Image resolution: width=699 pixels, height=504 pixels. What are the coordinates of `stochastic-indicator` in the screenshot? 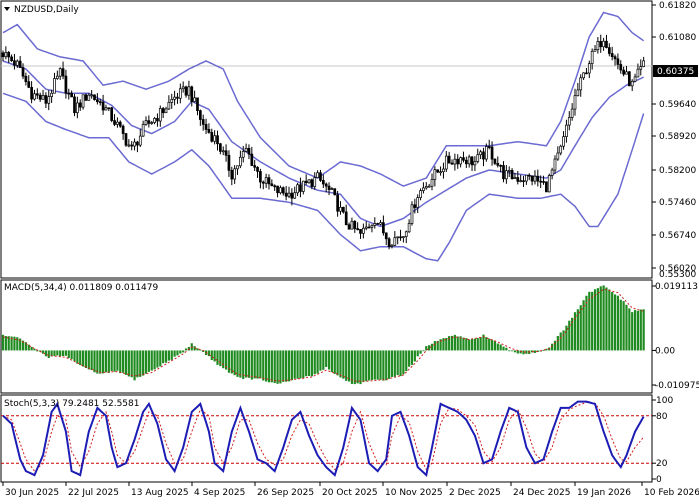 It's located at (326, 439).